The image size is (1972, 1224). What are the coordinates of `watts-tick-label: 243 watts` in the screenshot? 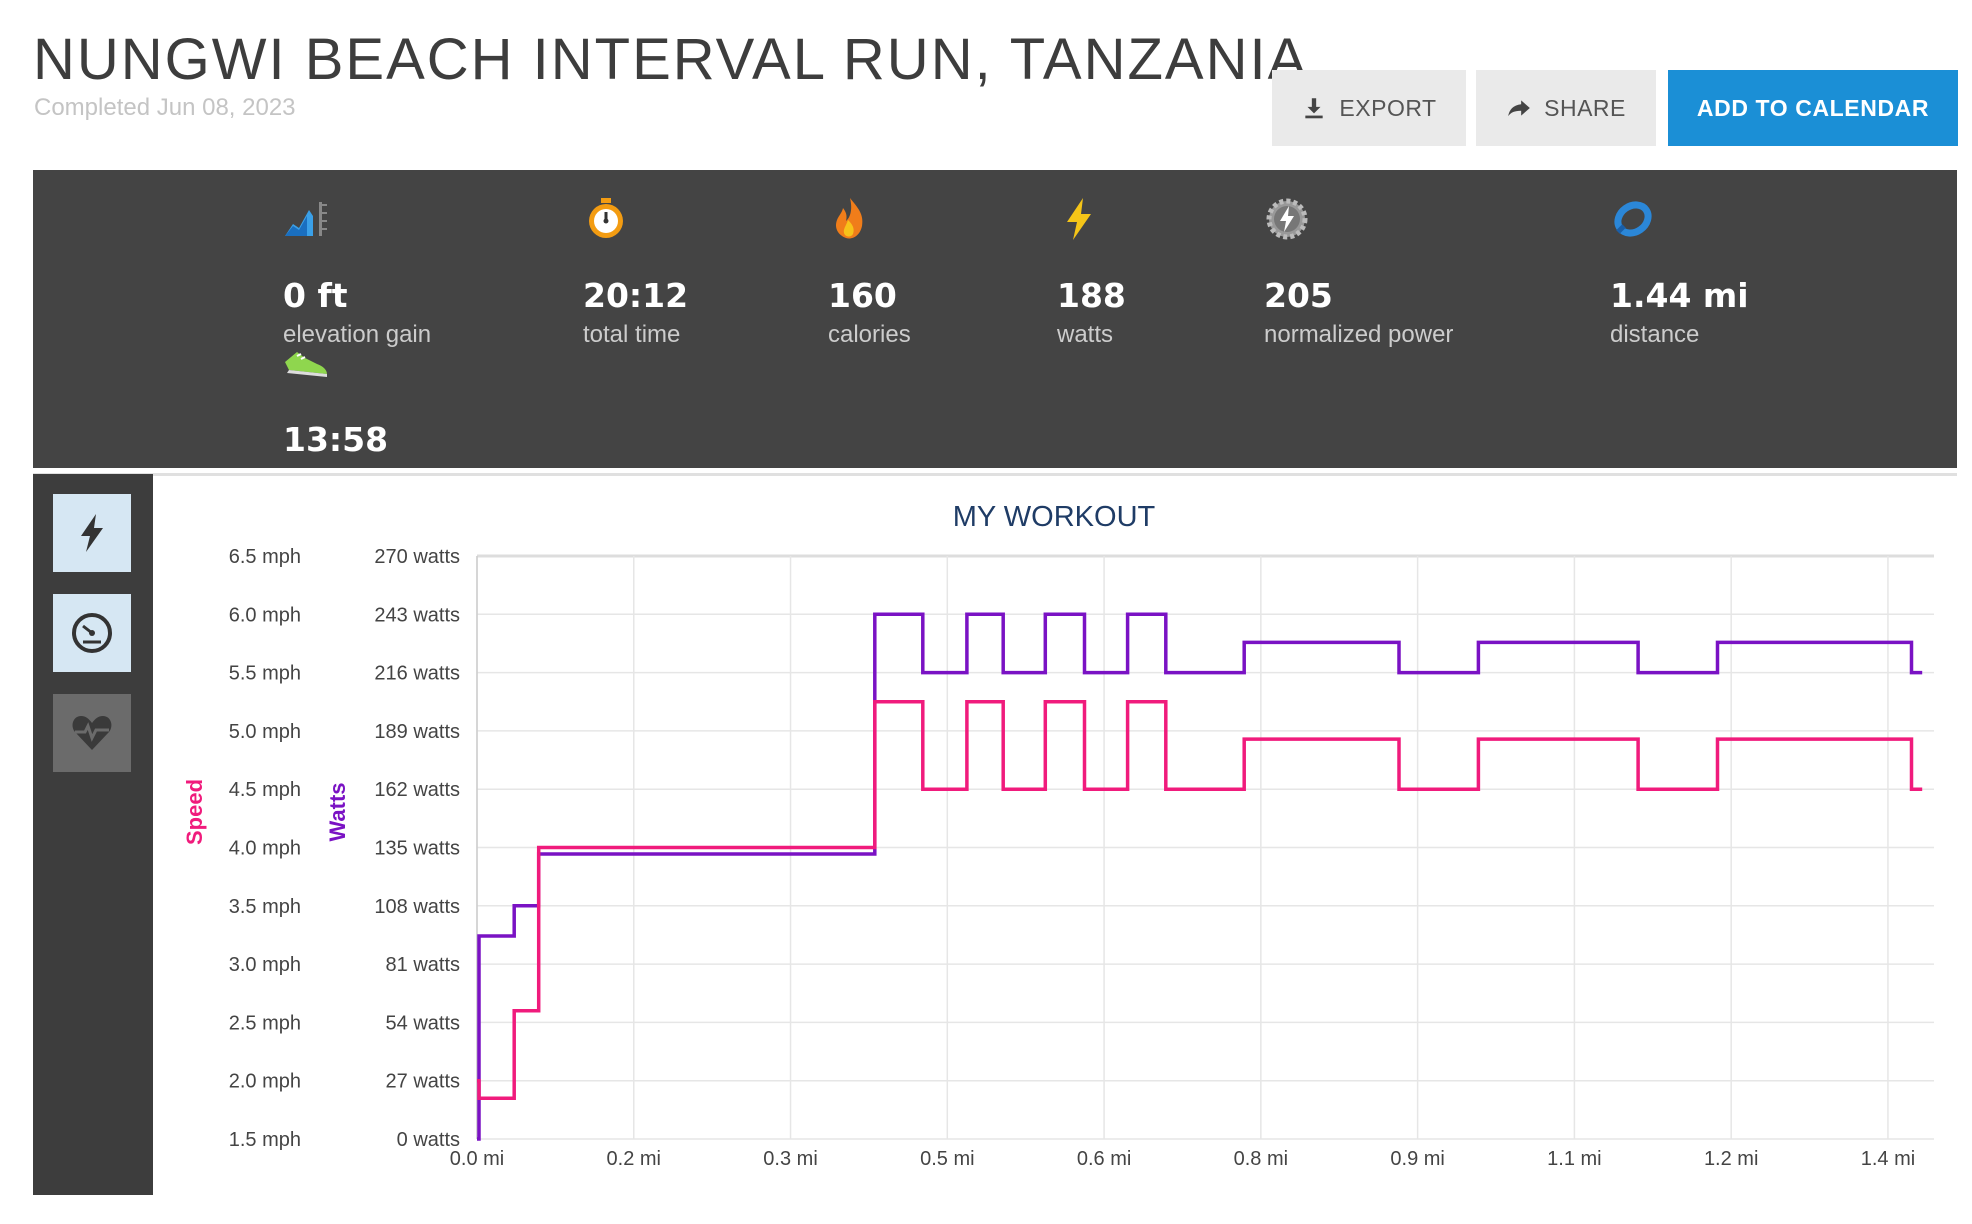 It's located at (417, 615).